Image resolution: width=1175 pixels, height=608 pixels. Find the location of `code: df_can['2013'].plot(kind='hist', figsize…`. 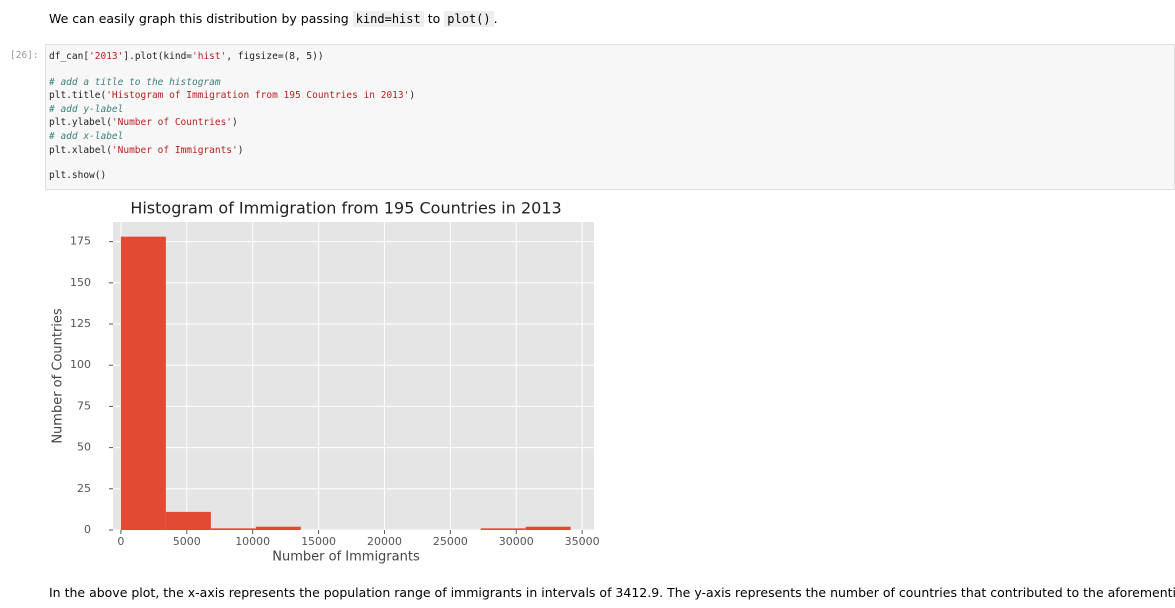

code: df_can['2013'].plot(kind='hist', figsize… is located at coordinates (232, 122).